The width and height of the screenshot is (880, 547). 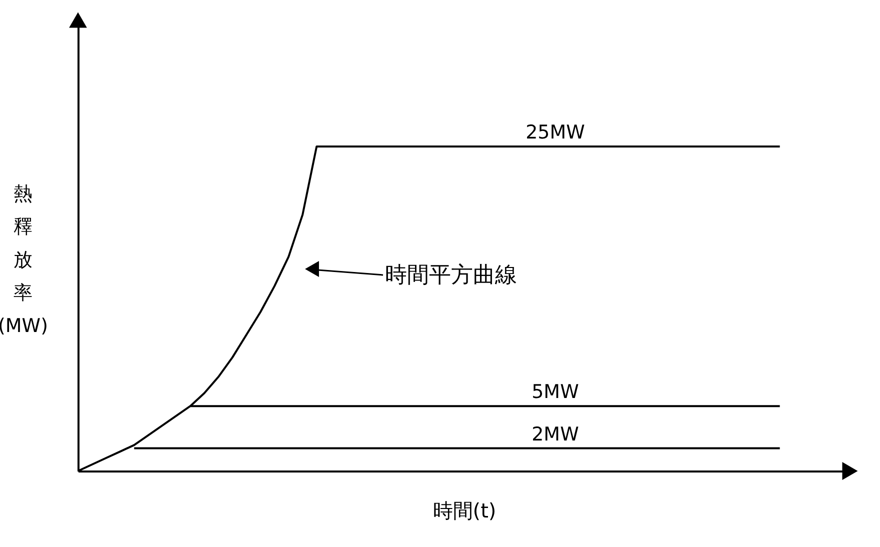 What do you see at coordinates (24, 260) in the screenshot?
I see `y-axis-title: 熱釋放率(MW)` at bounding box center [24, 260].